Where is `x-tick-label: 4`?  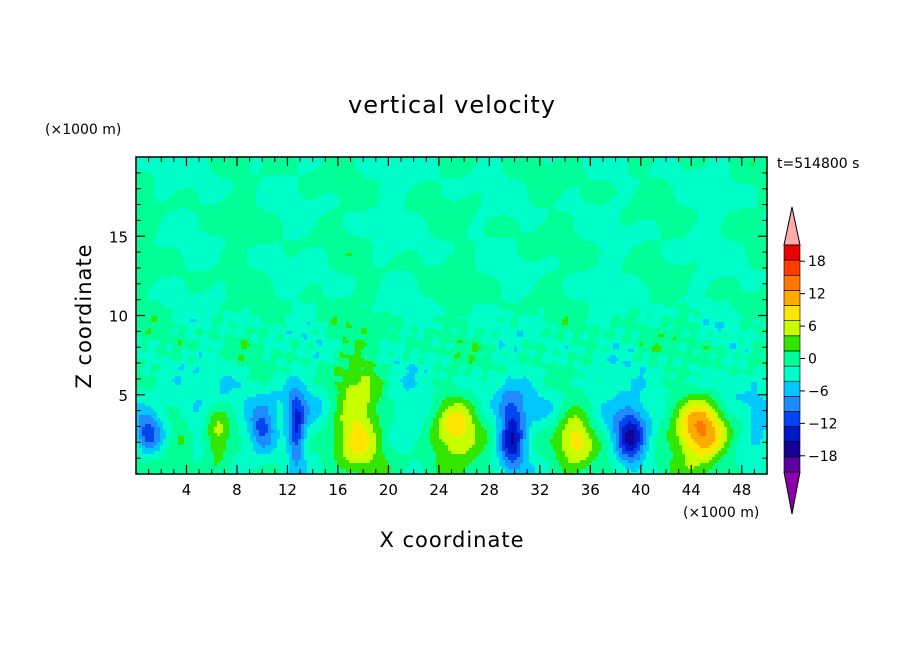
x-tick-label: 4 is located at coordinates (187, 490).